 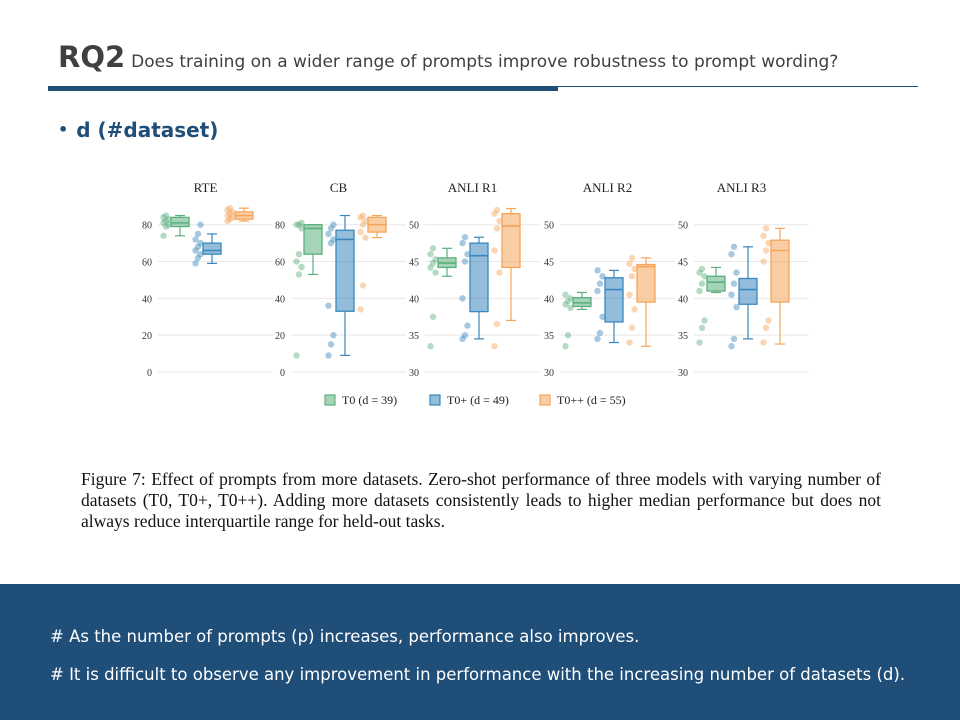 What do you see at coordinates (472, 187) in the screenshot?
I see `panel-title: ANLI R1` at bounding box center [472, 187].